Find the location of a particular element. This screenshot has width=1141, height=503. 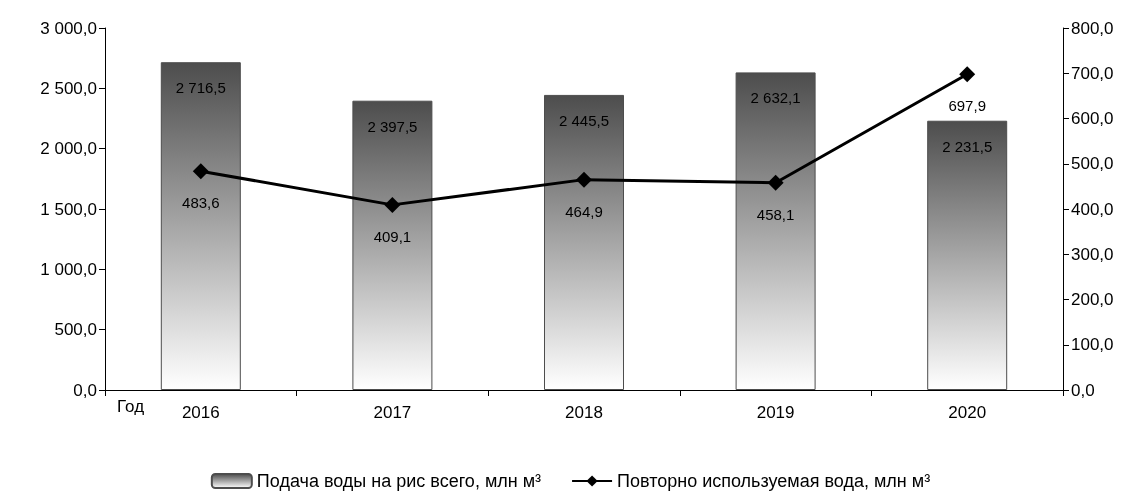

y-tick-label: 2 500,0 is located at coordinates (68, 88).